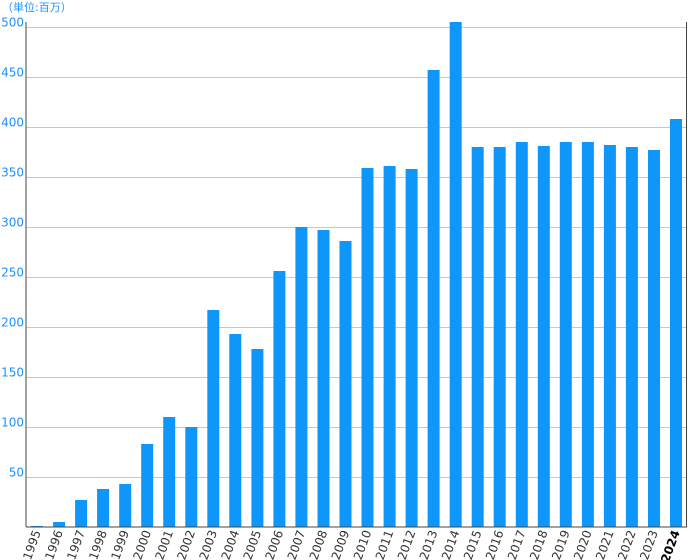 Image resolution: width=688 pixels, height=560 pixels. What do you see at coordinates (367, 347) in the screenshot?
I see `bar-2010` at bounding box center [367, 347].